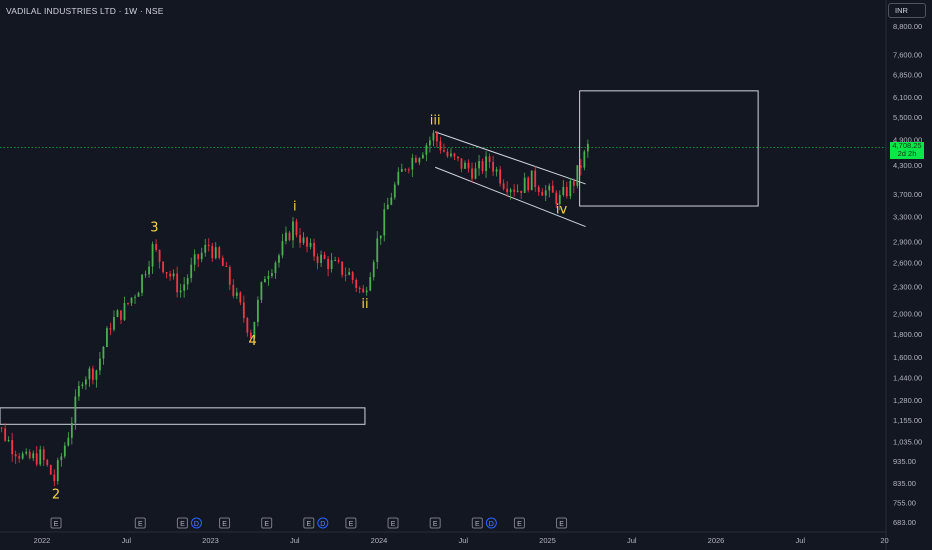 The width and height of the screenshot is (932, 550). Describe the element at coordinates (907, 377) in the screenshot. I see `y-tick-label: 1,440.00` at that location.